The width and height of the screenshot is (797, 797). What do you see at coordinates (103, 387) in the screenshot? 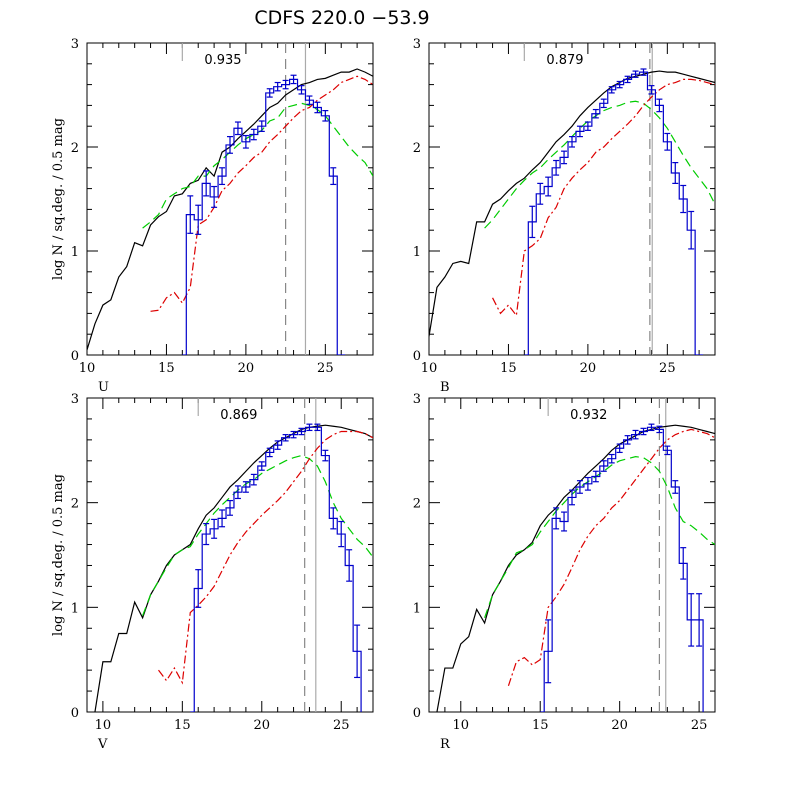
I see `x-axis-label: U` at bounding box center [103, 387].